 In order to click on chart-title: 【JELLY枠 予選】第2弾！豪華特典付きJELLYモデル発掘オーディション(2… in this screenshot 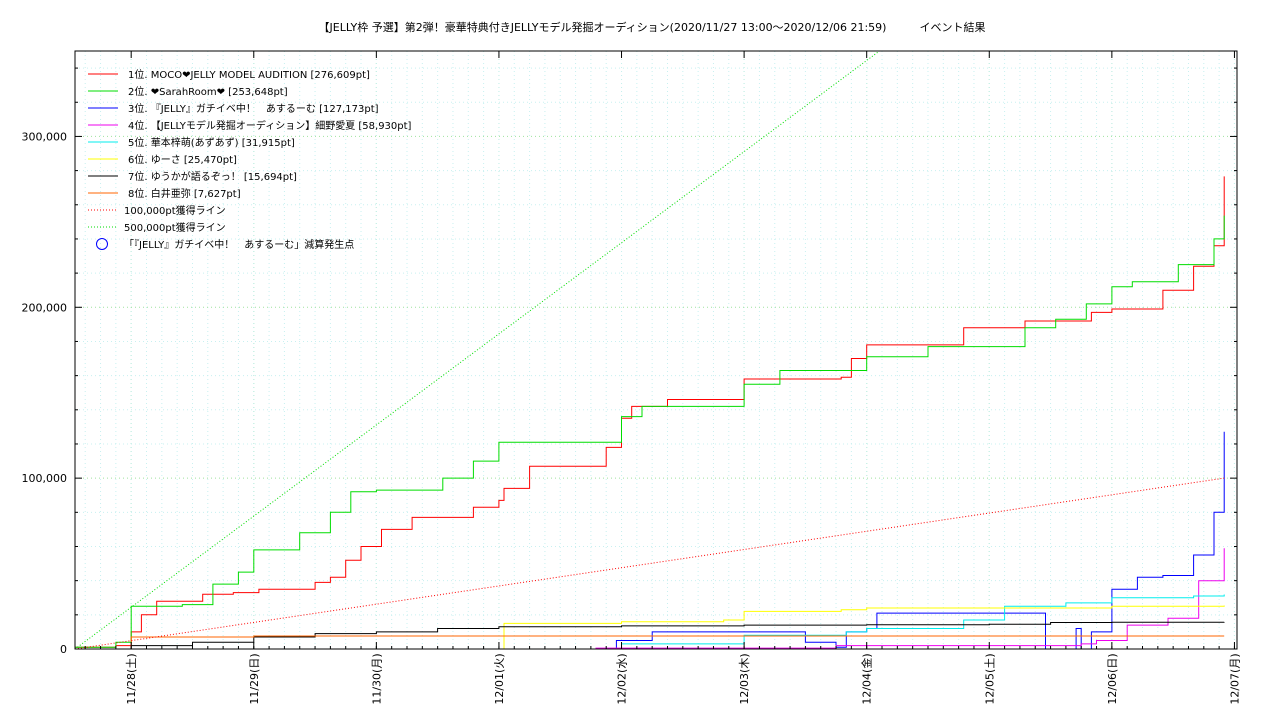, I will do `click(652, 27)`.